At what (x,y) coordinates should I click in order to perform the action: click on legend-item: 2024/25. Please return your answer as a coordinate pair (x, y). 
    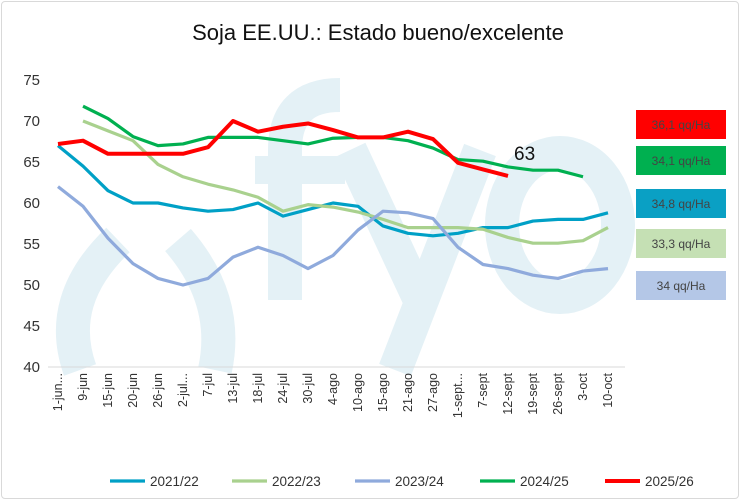
    Looking at the image, I should click on (524, 481).